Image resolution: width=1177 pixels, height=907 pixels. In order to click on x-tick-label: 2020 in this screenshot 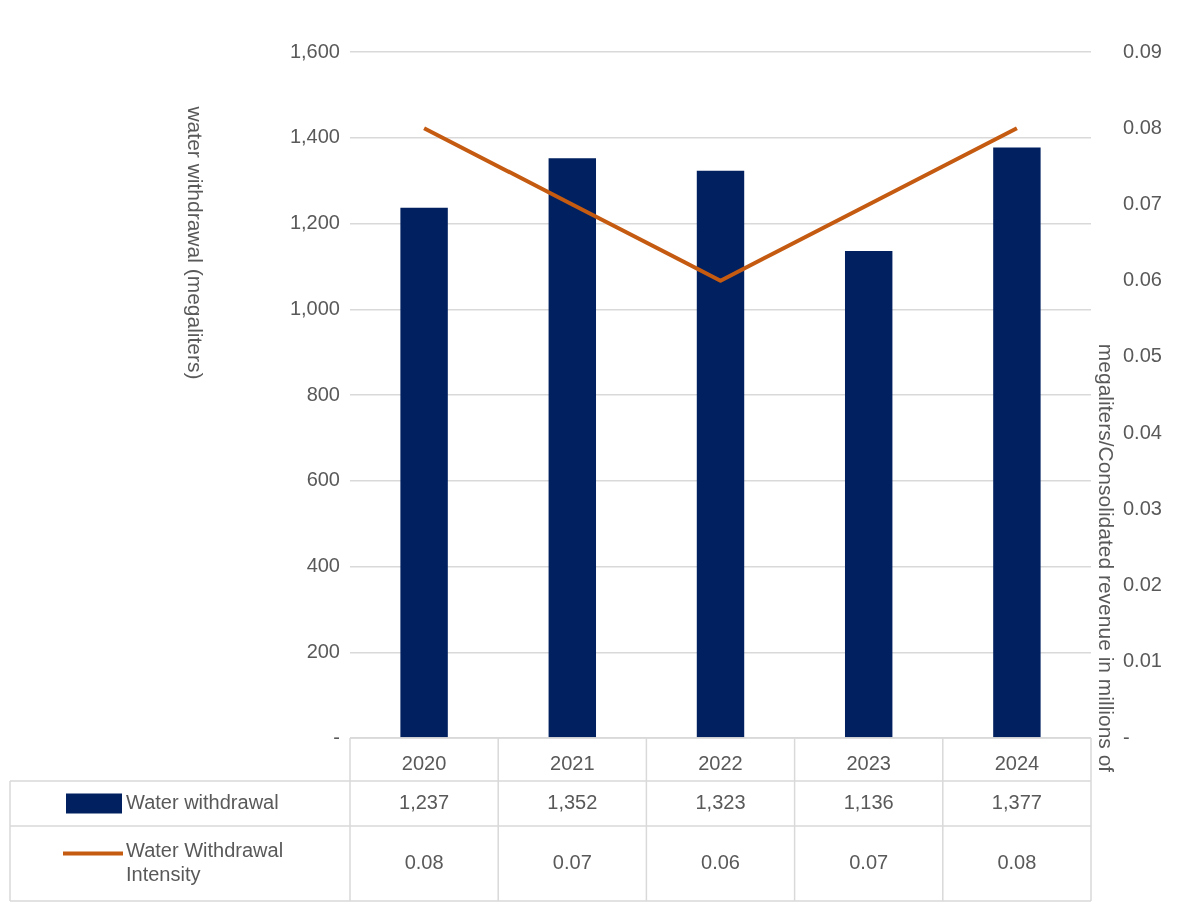, I will do `click(424, 762)`.